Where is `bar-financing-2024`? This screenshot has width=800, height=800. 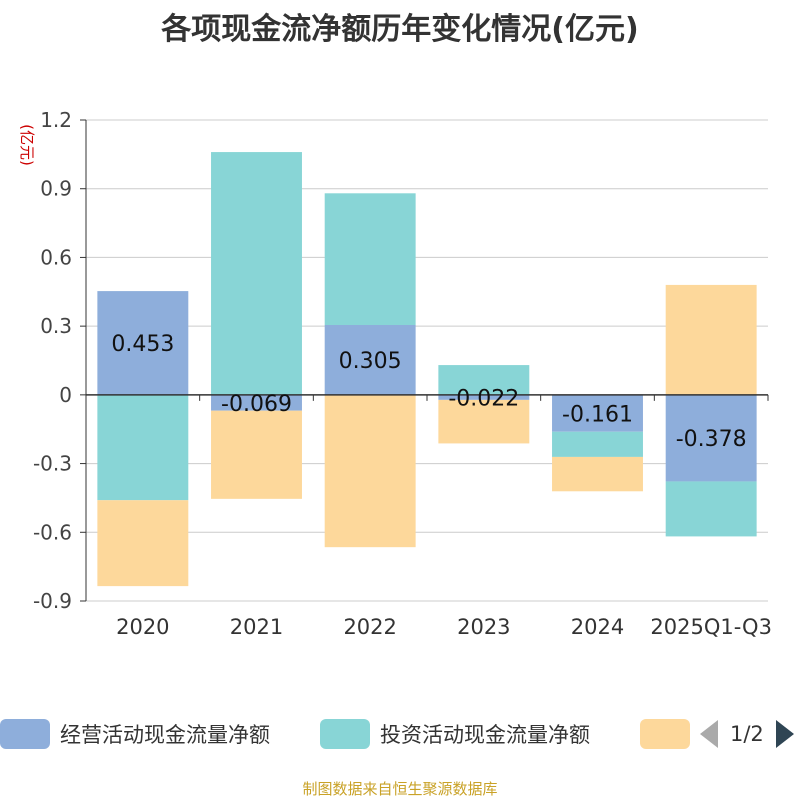 bar-financing-2024 is located at coordinates (597, 474).